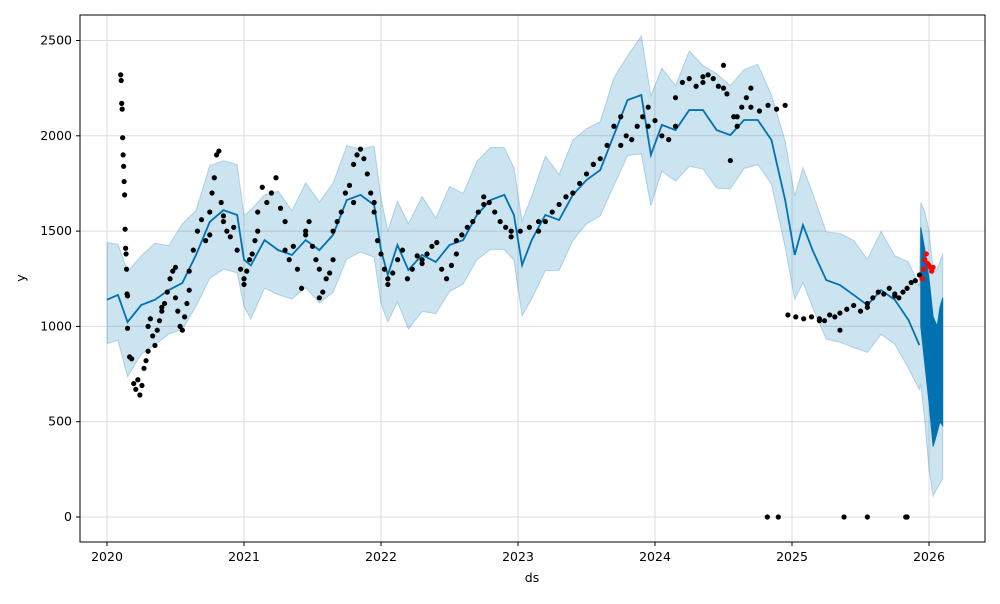  Describe the element at coordinates (929, 556) in the screenshot. I see `x-tick-label: 2026` at that location.